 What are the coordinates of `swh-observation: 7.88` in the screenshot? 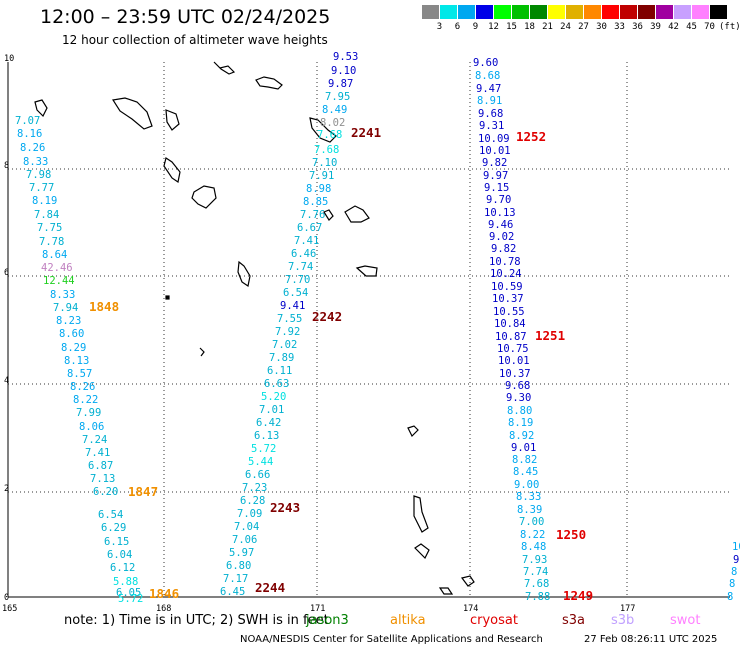 It's located at (537, 597).